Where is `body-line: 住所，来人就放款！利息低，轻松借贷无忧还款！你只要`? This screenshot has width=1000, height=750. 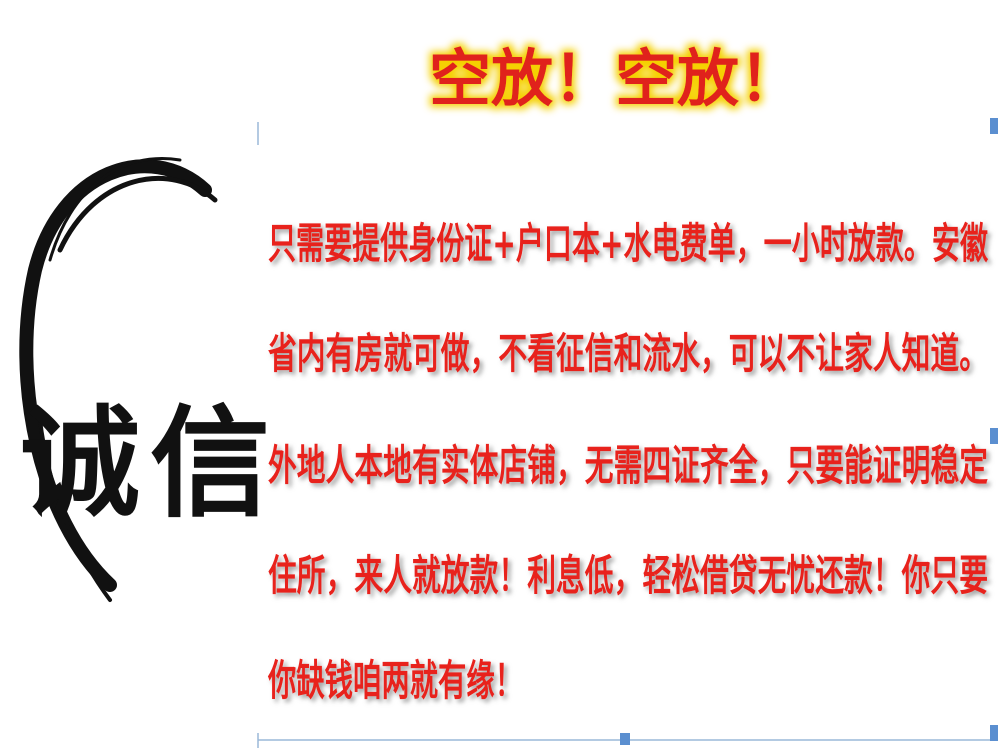 body-line: 住所，来人就放款！利息低，轻松借贷无忧还款！你只要 is located at coordinates (628, 575).